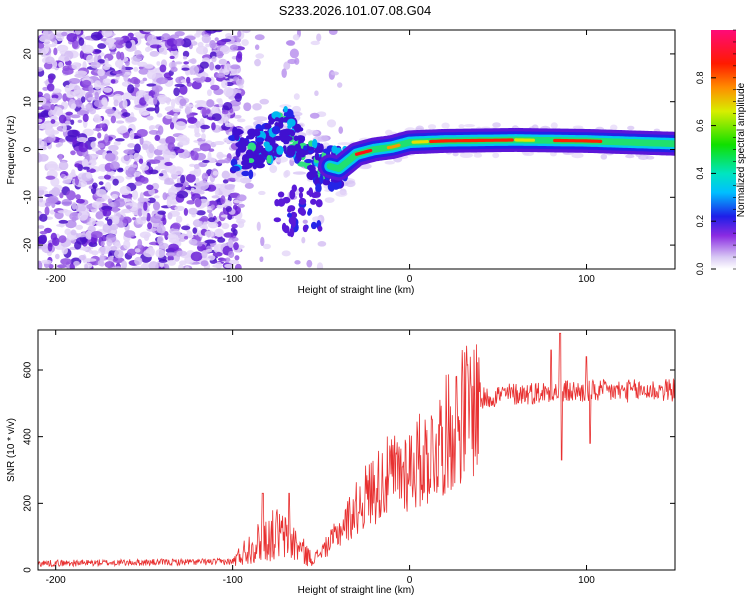 The height and width of the screenshot is (600, 750). What do you see at coordinates (28, 244) in the screenshot?
I see `spectrogram-y-tick-label: -20` at bounding box center [28, 244].